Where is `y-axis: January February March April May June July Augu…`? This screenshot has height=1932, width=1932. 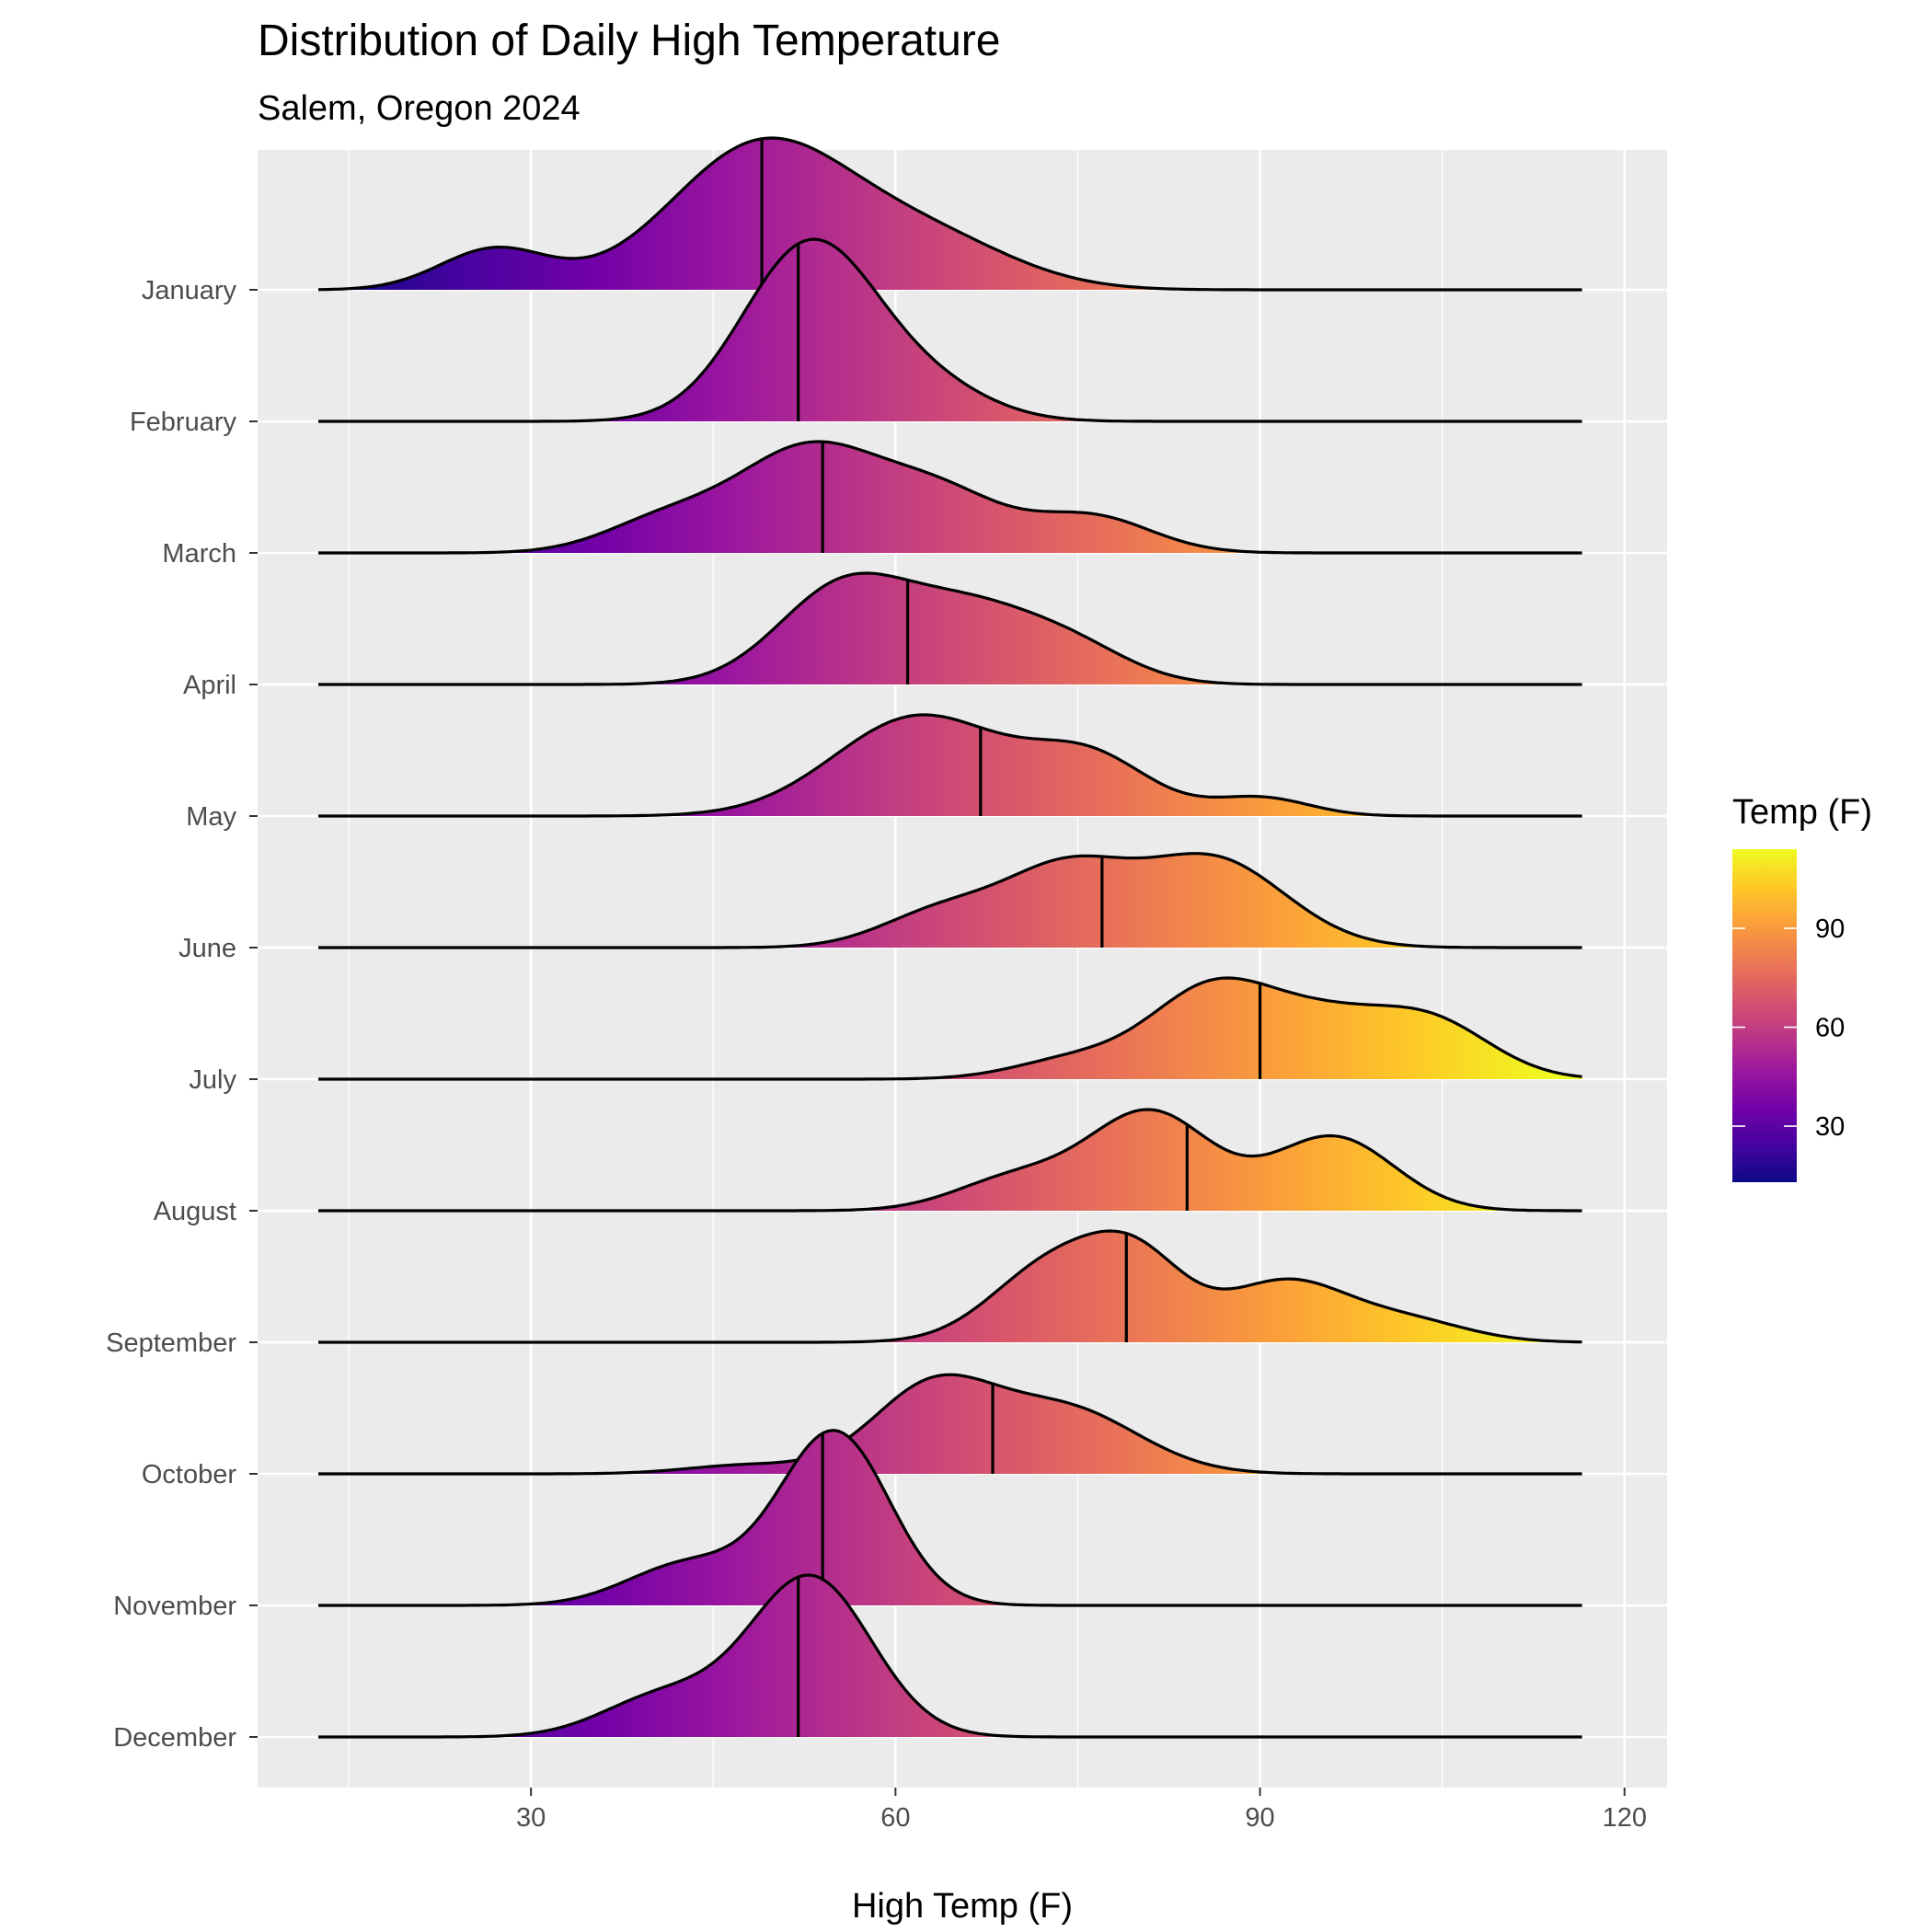
y-axis: January February March April May June July Augu… is located at coordinates (182, 1014).